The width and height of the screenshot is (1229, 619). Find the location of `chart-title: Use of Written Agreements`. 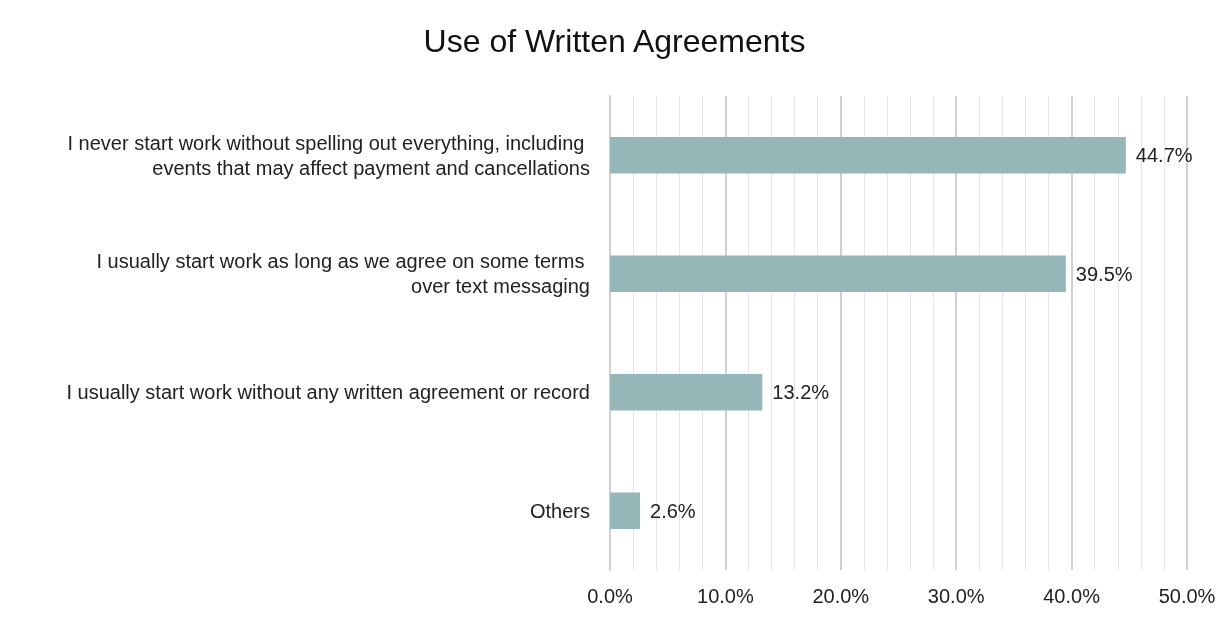

chart-title: Use of Written Agreements is located at coordinates (614, 41).